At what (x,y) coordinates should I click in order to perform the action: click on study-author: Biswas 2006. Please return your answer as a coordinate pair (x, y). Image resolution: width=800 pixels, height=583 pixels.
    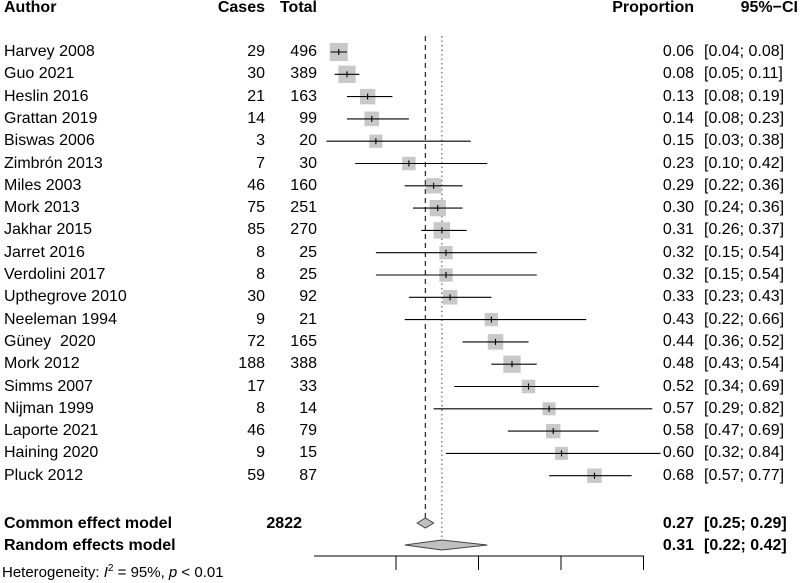
    Looking at the image, I should click on (49, 141).